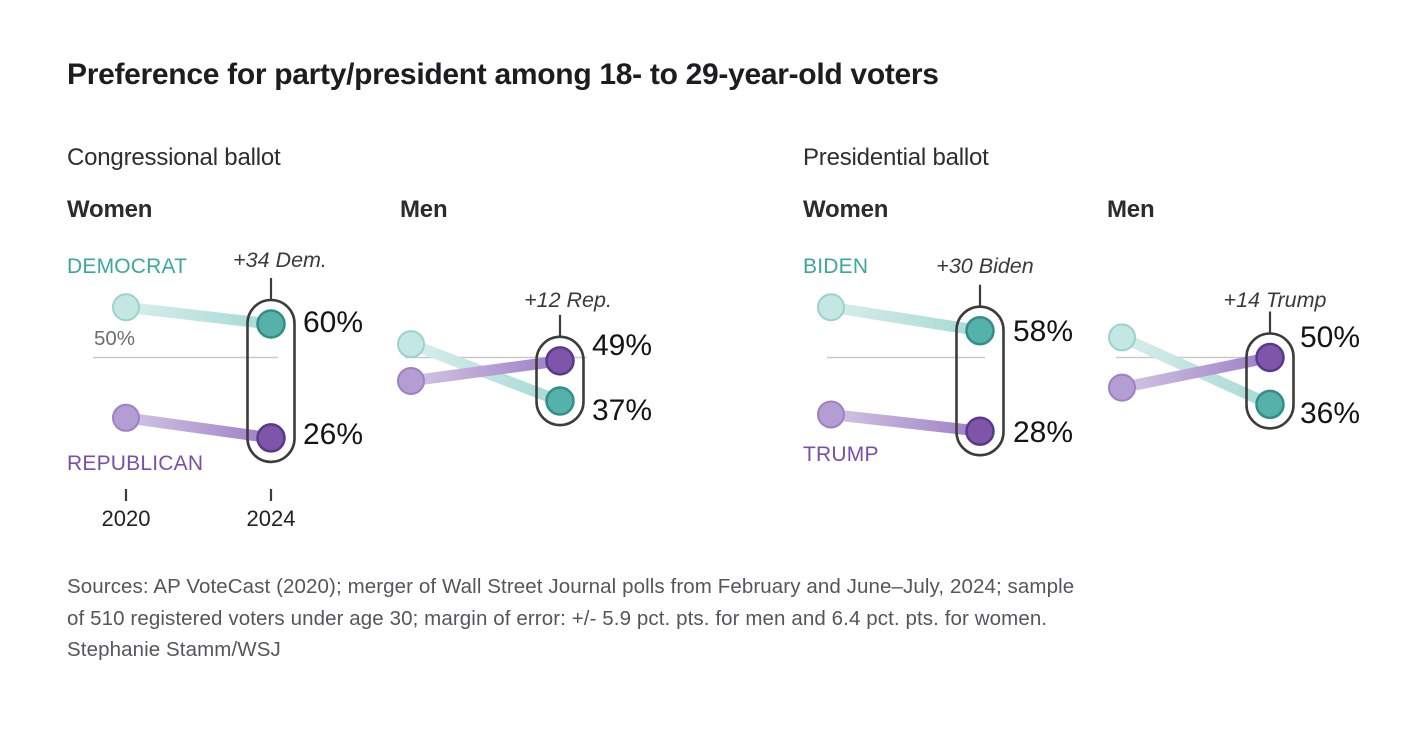  What do you see at coordinates (1330, 337) in the screenshot?
I see `value-label-pres-men-trump: 50%` at bounding box center [1330, 337].